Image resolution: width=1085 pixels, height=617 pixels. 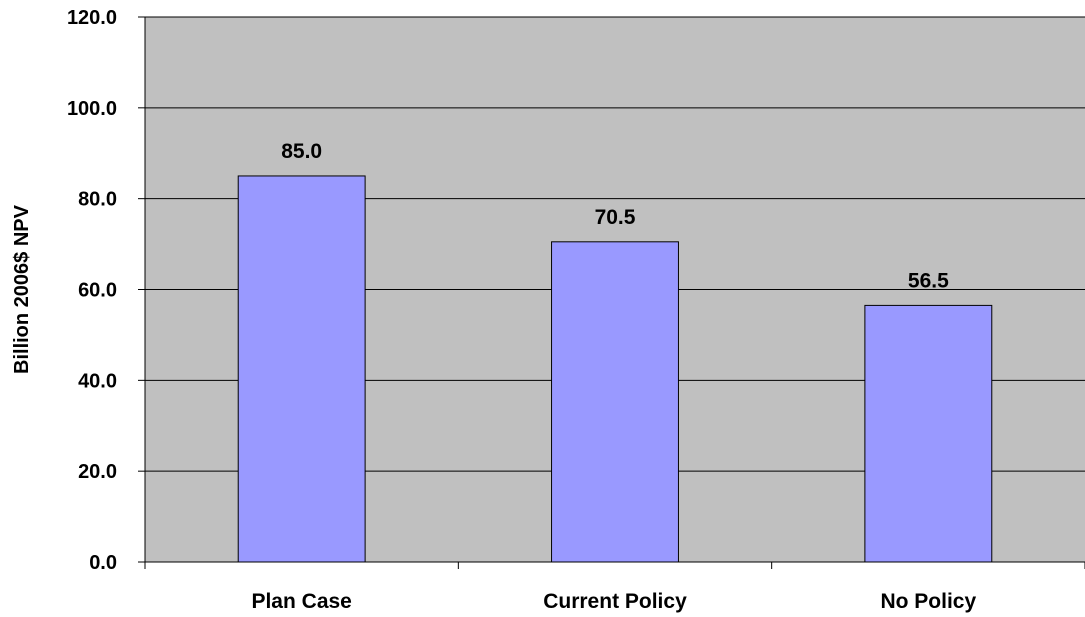 What do you see at coordinates (301, 369) in the screenshot?
I see `bar-plan-case` at bounding box center [301, 369].